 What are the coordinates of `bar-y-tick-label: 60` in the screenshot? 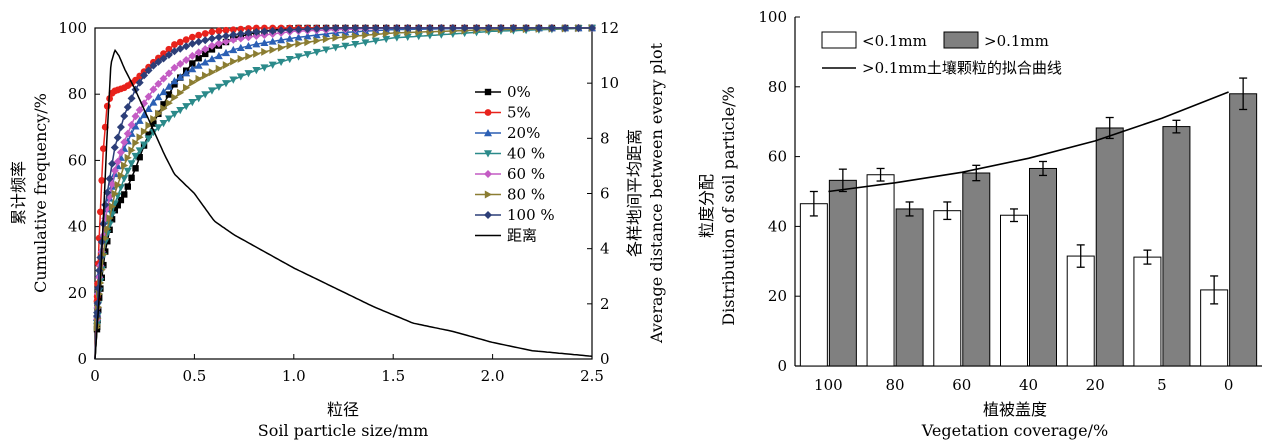 It's located at (777, 157).